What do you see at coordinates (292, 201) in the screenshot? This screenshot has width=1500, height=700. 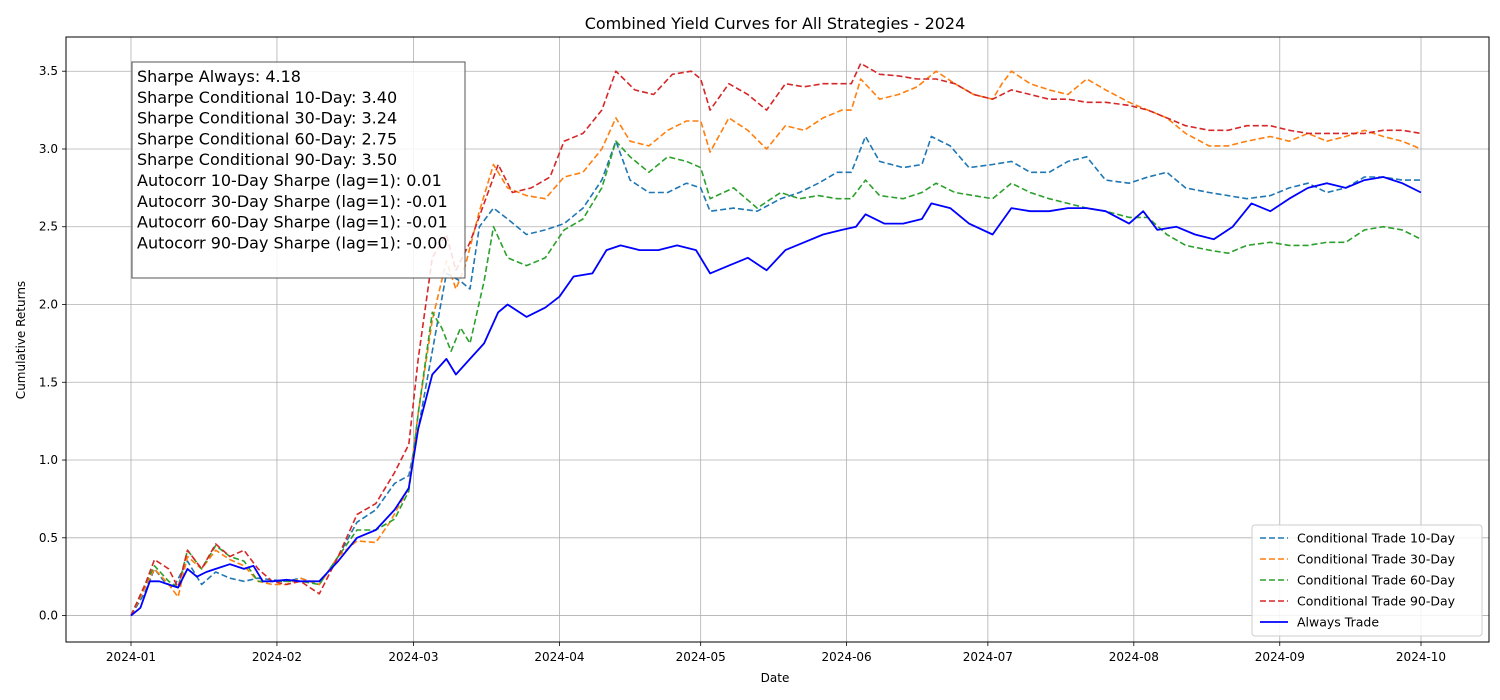 I see `stats-line: Autocorr 30-Day Sharpe (lag=1): -0.01` at bounding box center [292, 201].